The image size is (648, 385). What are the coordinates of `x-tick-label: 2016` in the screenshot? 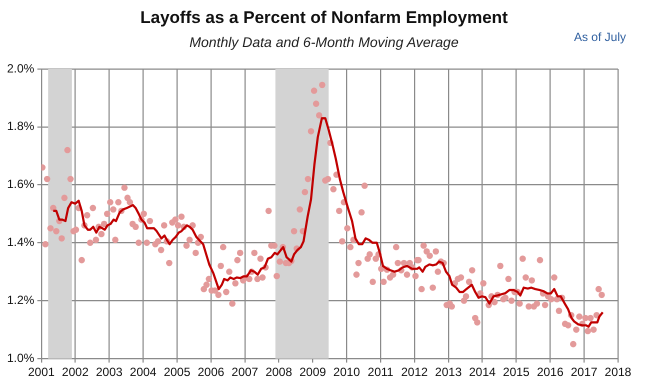 It's located at (550, 372).